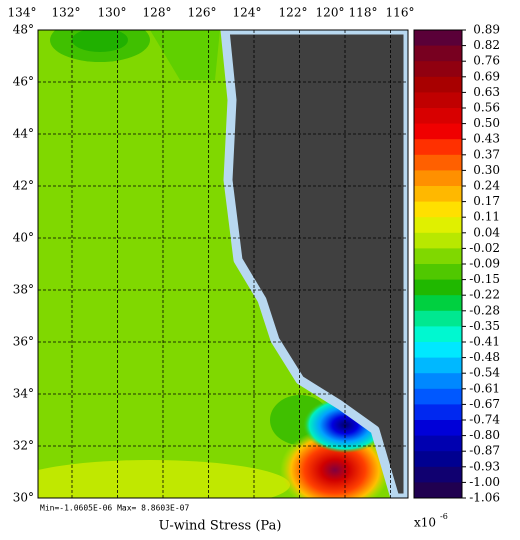 This screenshot has height=540, width=520. I want to click on lat-label: 44°, so click(23, 134).